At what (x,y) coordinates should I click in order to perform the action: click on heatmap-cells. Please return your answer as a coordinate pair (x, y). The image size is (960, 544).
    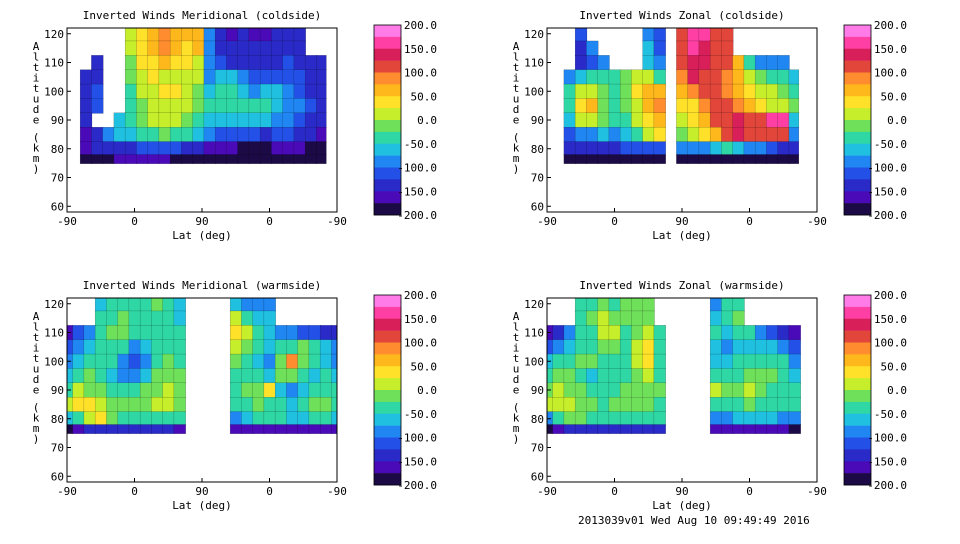
    Looking at the image, I should click on (681, 96).